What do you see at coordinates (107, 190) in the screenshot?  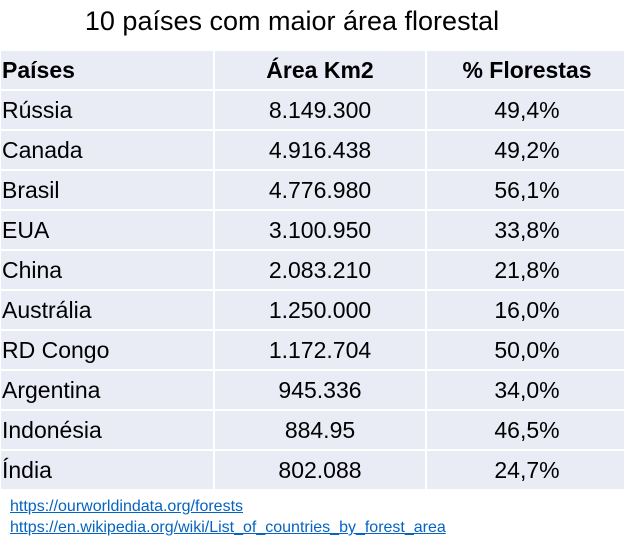 I see `country-cell: Brasil` at bounding box center [107, 190].